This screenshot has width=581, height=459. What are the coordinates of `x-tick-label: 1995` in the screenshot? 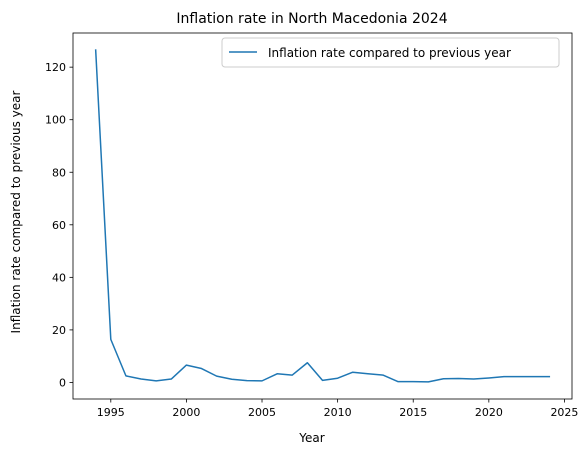 It's located at (111, 412).